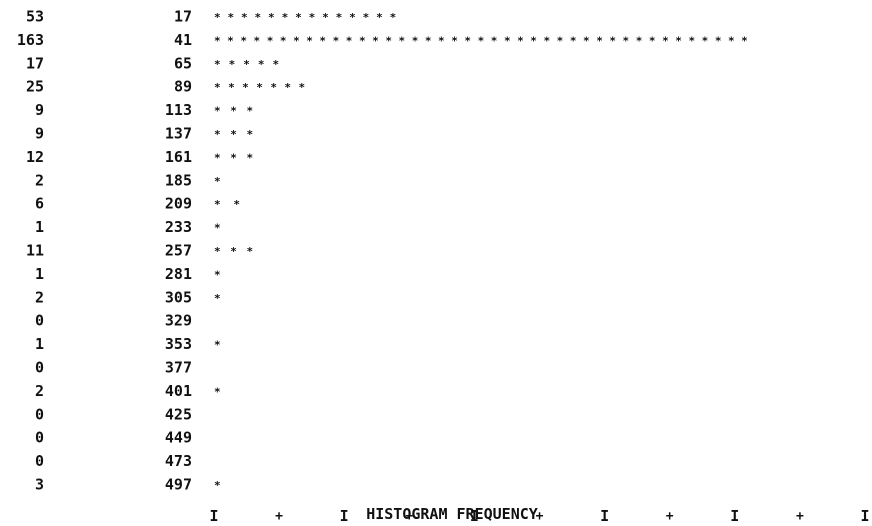 The image size is (872, 526). What do you see at coordinates (183, 40) in the screenshot?
I see `category-label: 41` at bounding box center [183, 40].